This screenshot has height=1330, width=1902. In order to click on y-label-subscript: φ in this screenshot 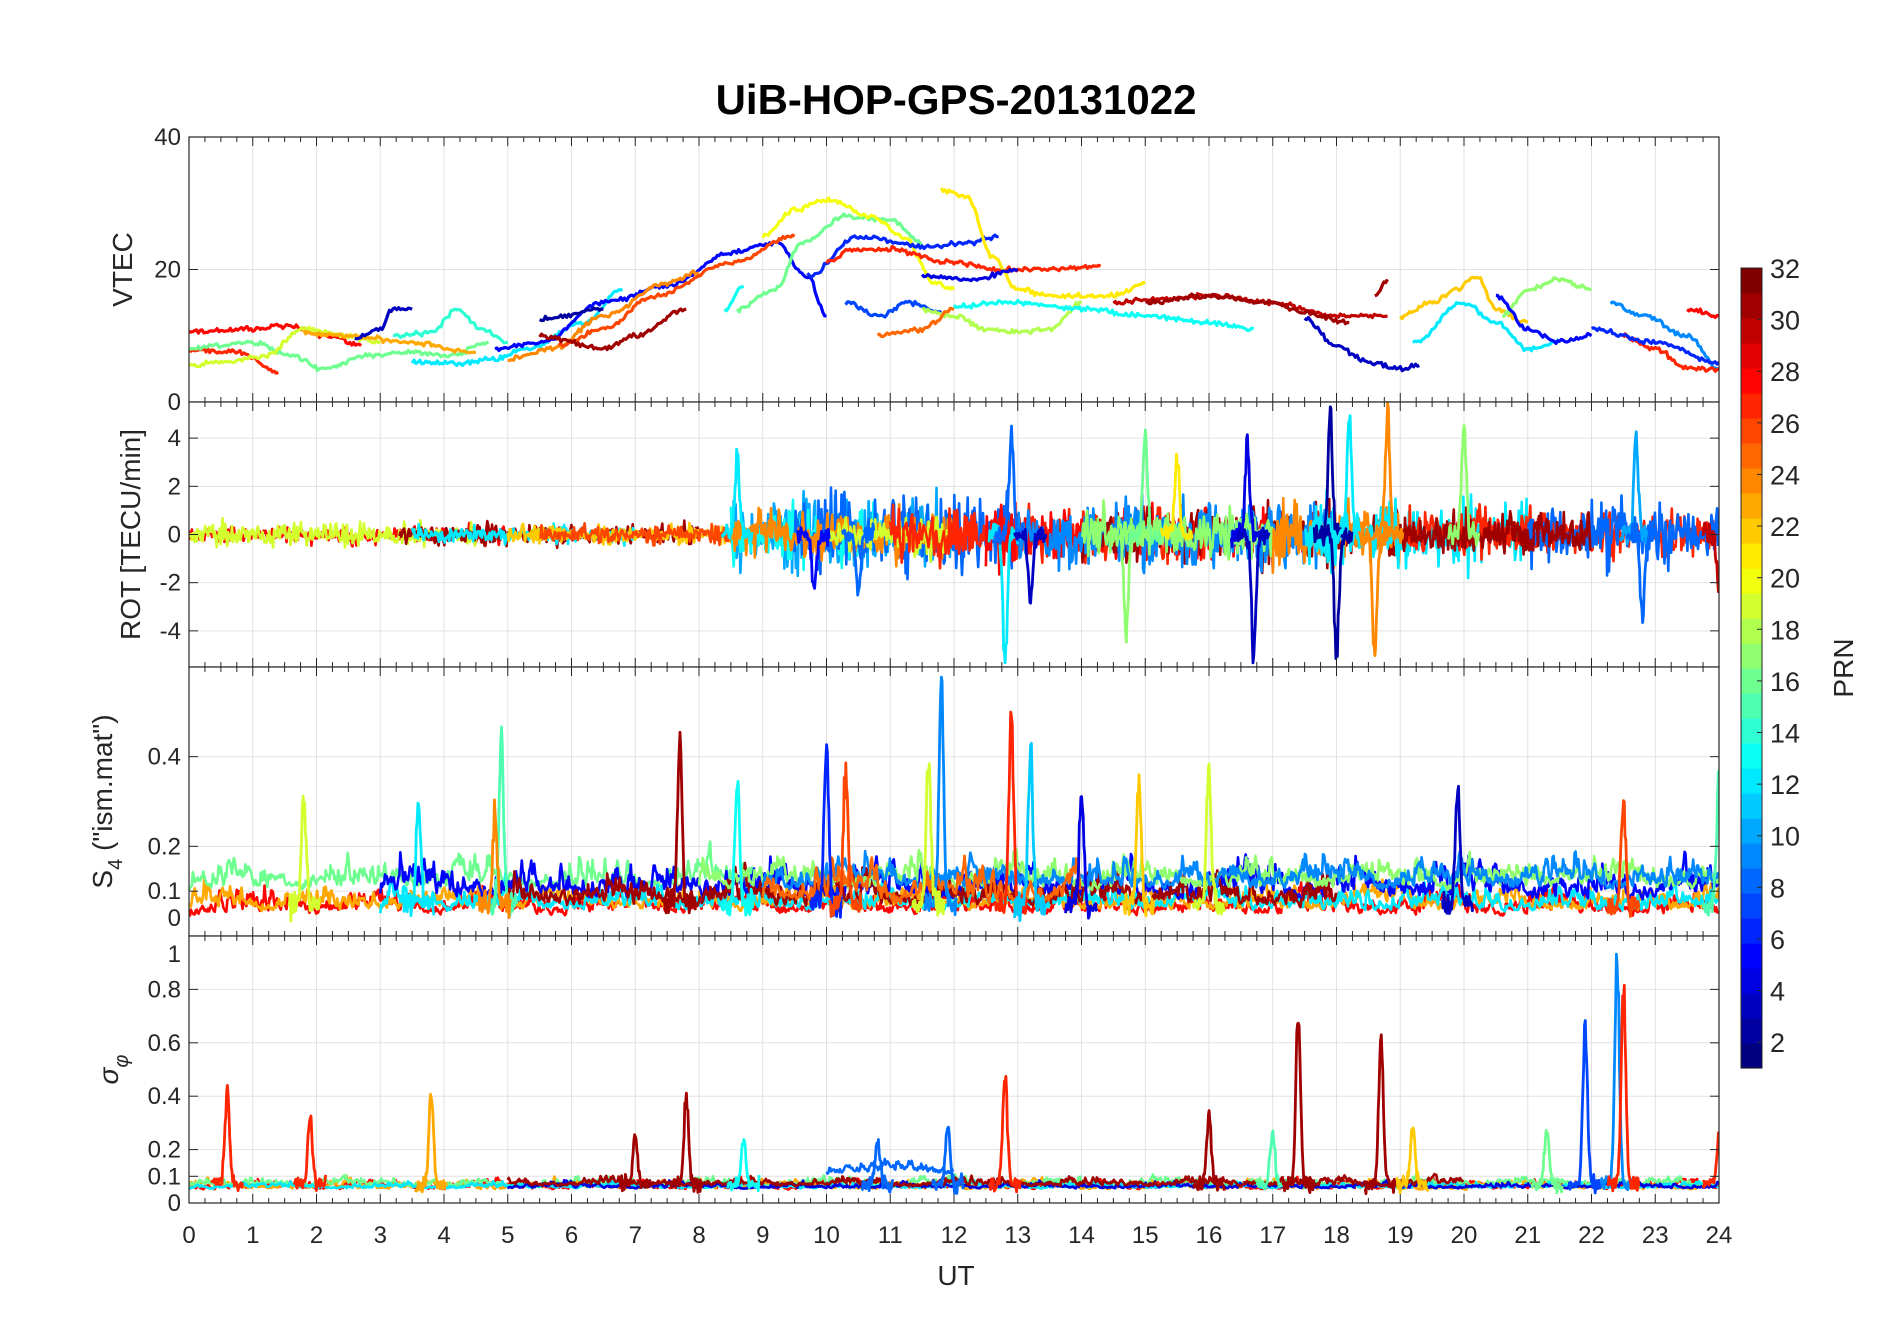, I will do `click(122, 1061)`.